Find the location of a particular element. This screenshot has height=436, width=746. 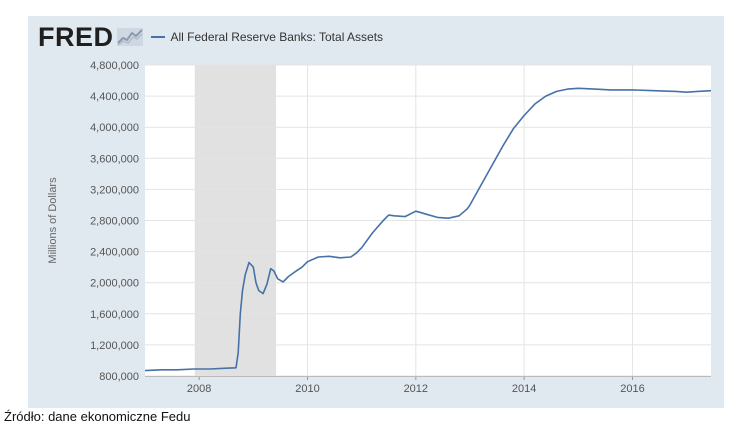

y-axis-label: Millions of Dollars is located at coordinates (53, 220).